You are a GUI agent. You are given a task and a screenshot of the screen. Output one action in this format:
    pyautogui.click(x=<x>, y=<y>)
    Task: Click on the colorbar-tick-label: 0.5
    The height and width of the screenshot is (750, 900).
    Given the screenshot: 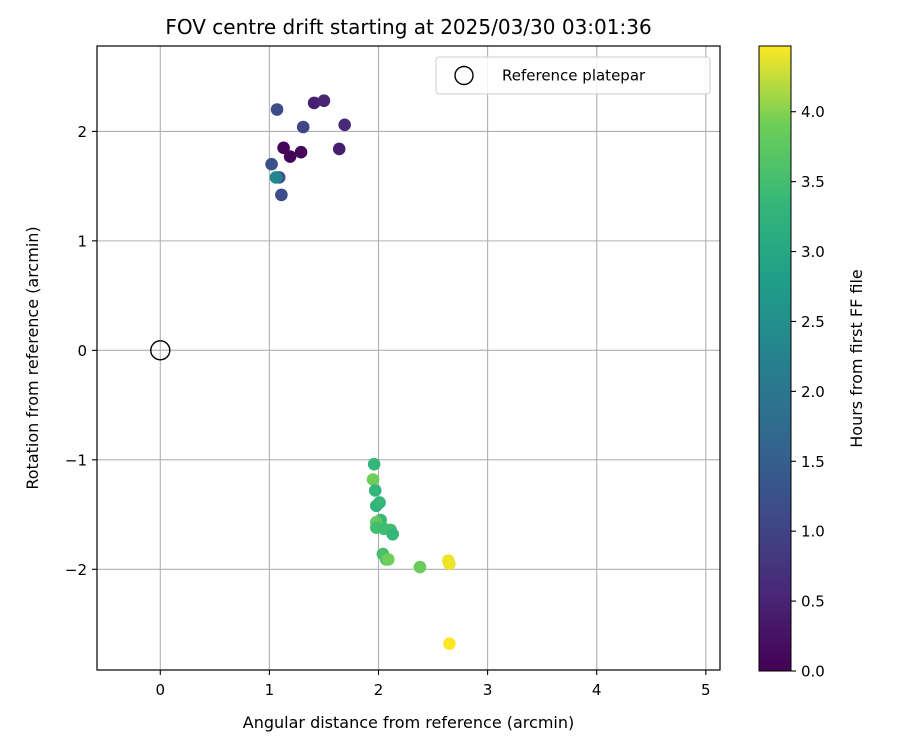 What is the action you would take?
    pyautogui.click(x=813, y=602)
    